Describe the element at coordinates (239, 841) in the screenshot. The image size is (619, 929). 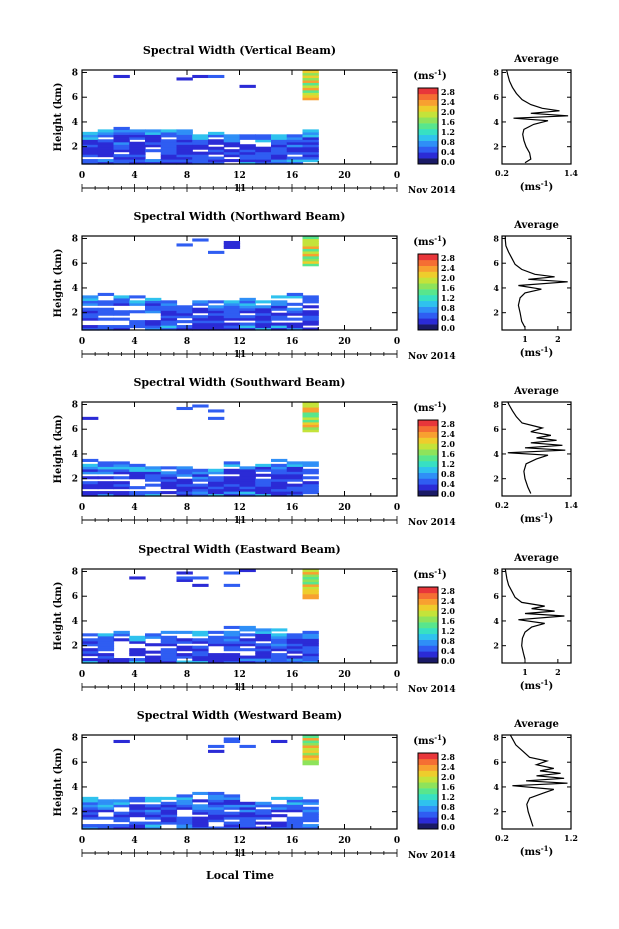
I see `x-tick-label: 12` at that location.